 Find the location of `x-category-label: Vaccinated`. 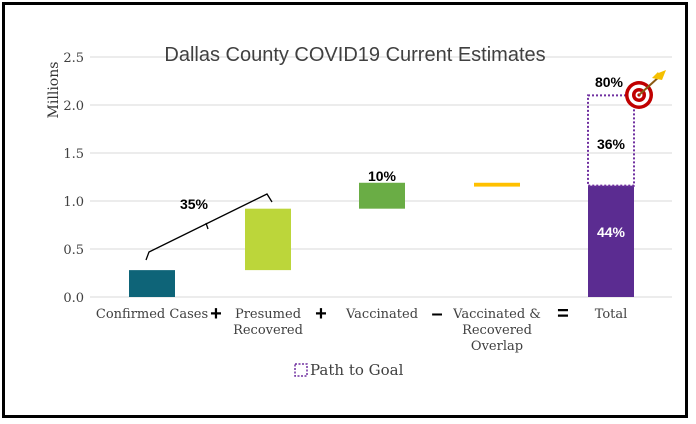

x-category-label: Vaccinated is located at coordinates (381, 314).